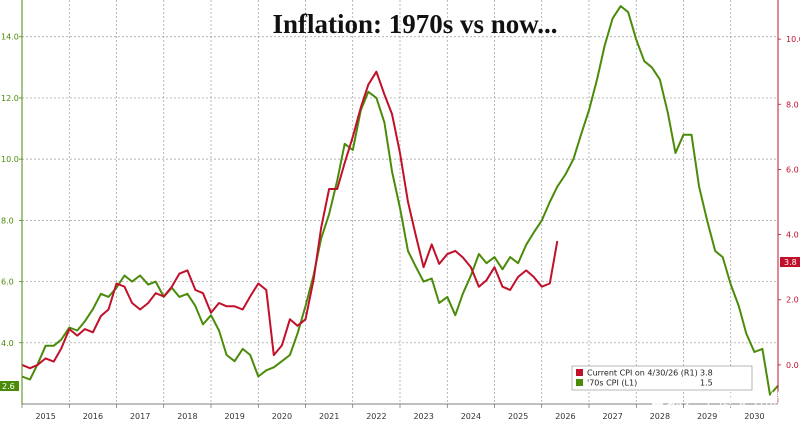 Image resolution: width=800 pixels, height=424 pixels. Describe the element at coordinates (706, 383) in the screenshot. I see `legend-value-70s-cpi: 1.5` at that location.